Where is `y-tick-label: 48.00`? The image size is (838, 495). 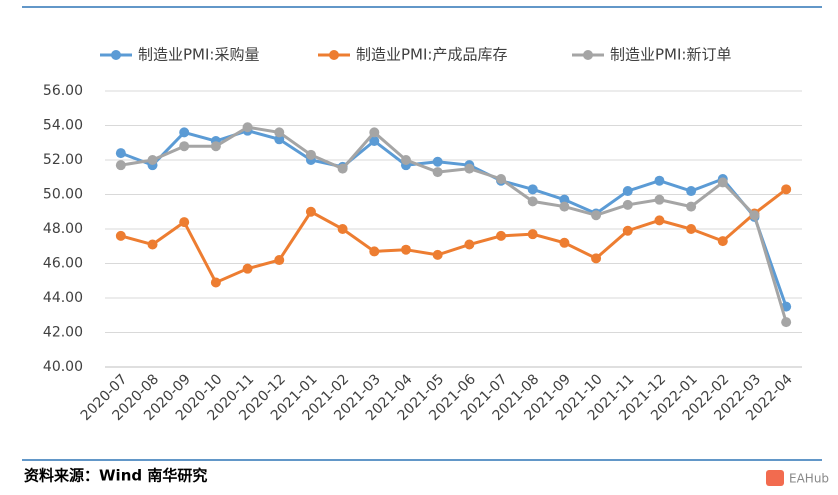
y-tick-label: 48.00 is located at coordinates (63, 229).